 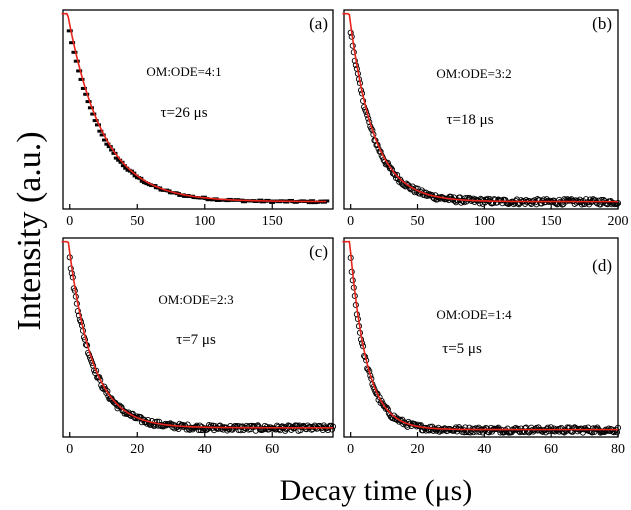 I want to click on x-tick-label: 80, so click(x=618, y=449).